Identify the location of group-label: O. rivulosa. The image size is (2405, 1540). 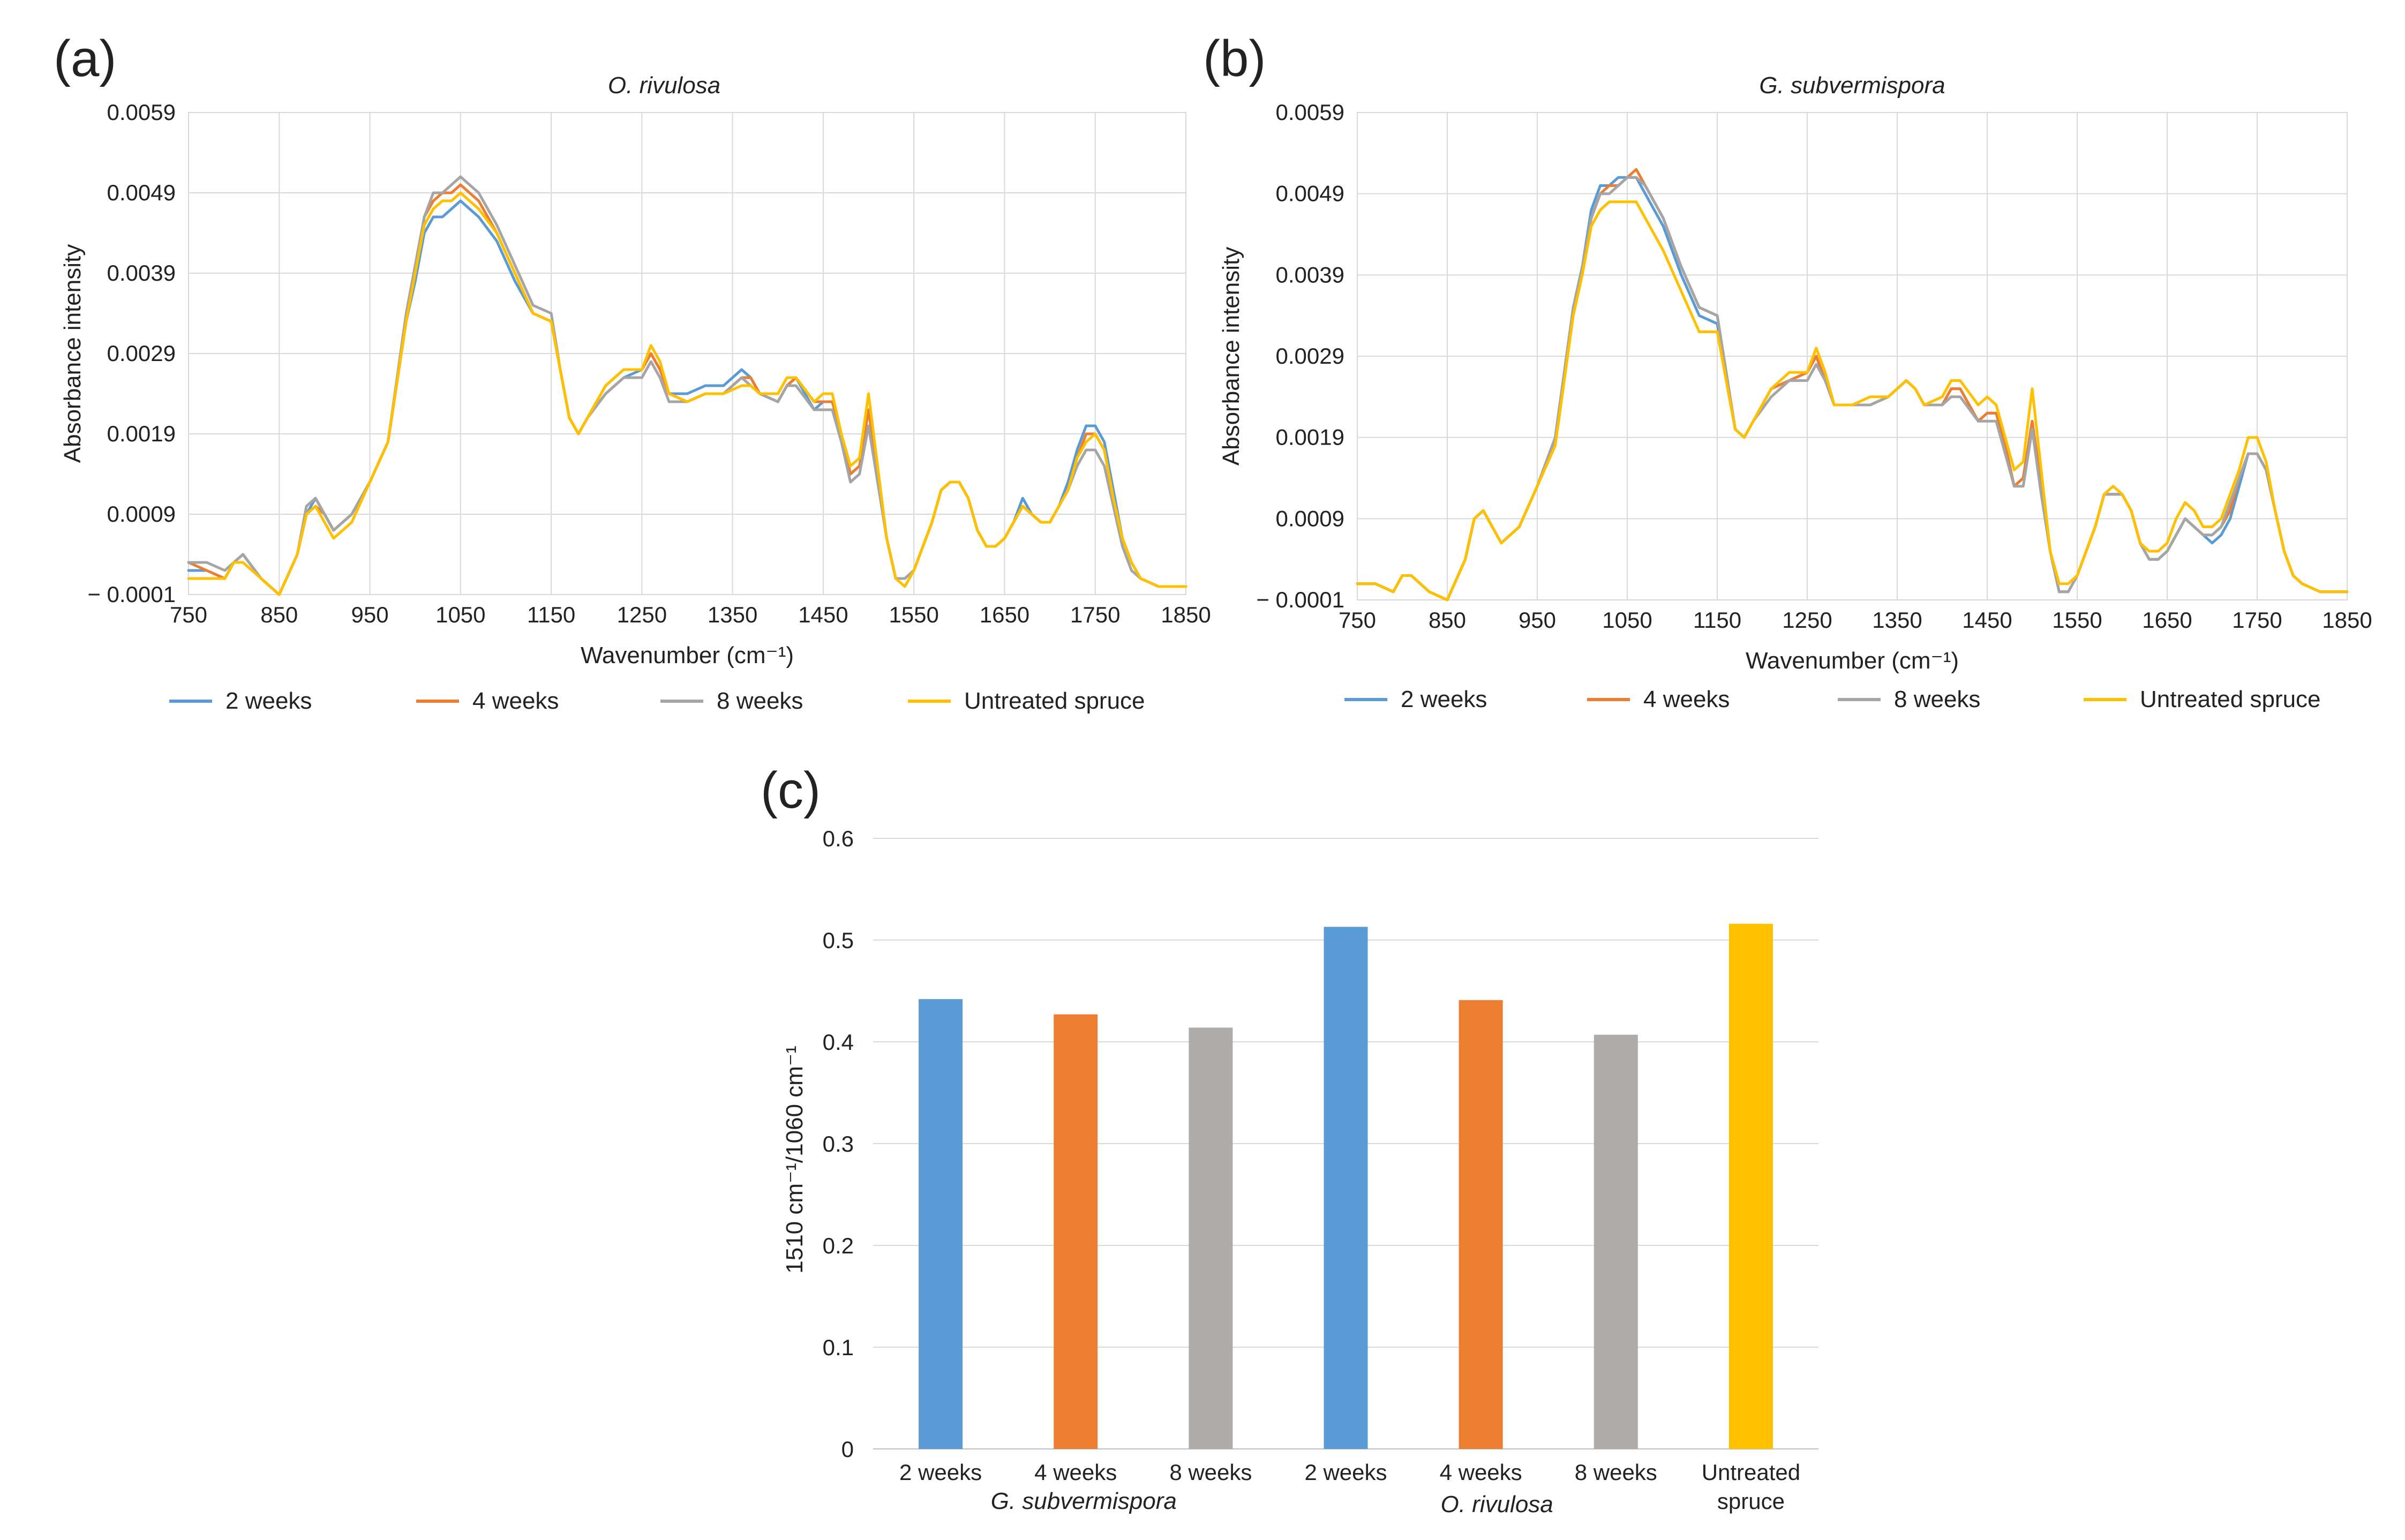
(1496, 1504).